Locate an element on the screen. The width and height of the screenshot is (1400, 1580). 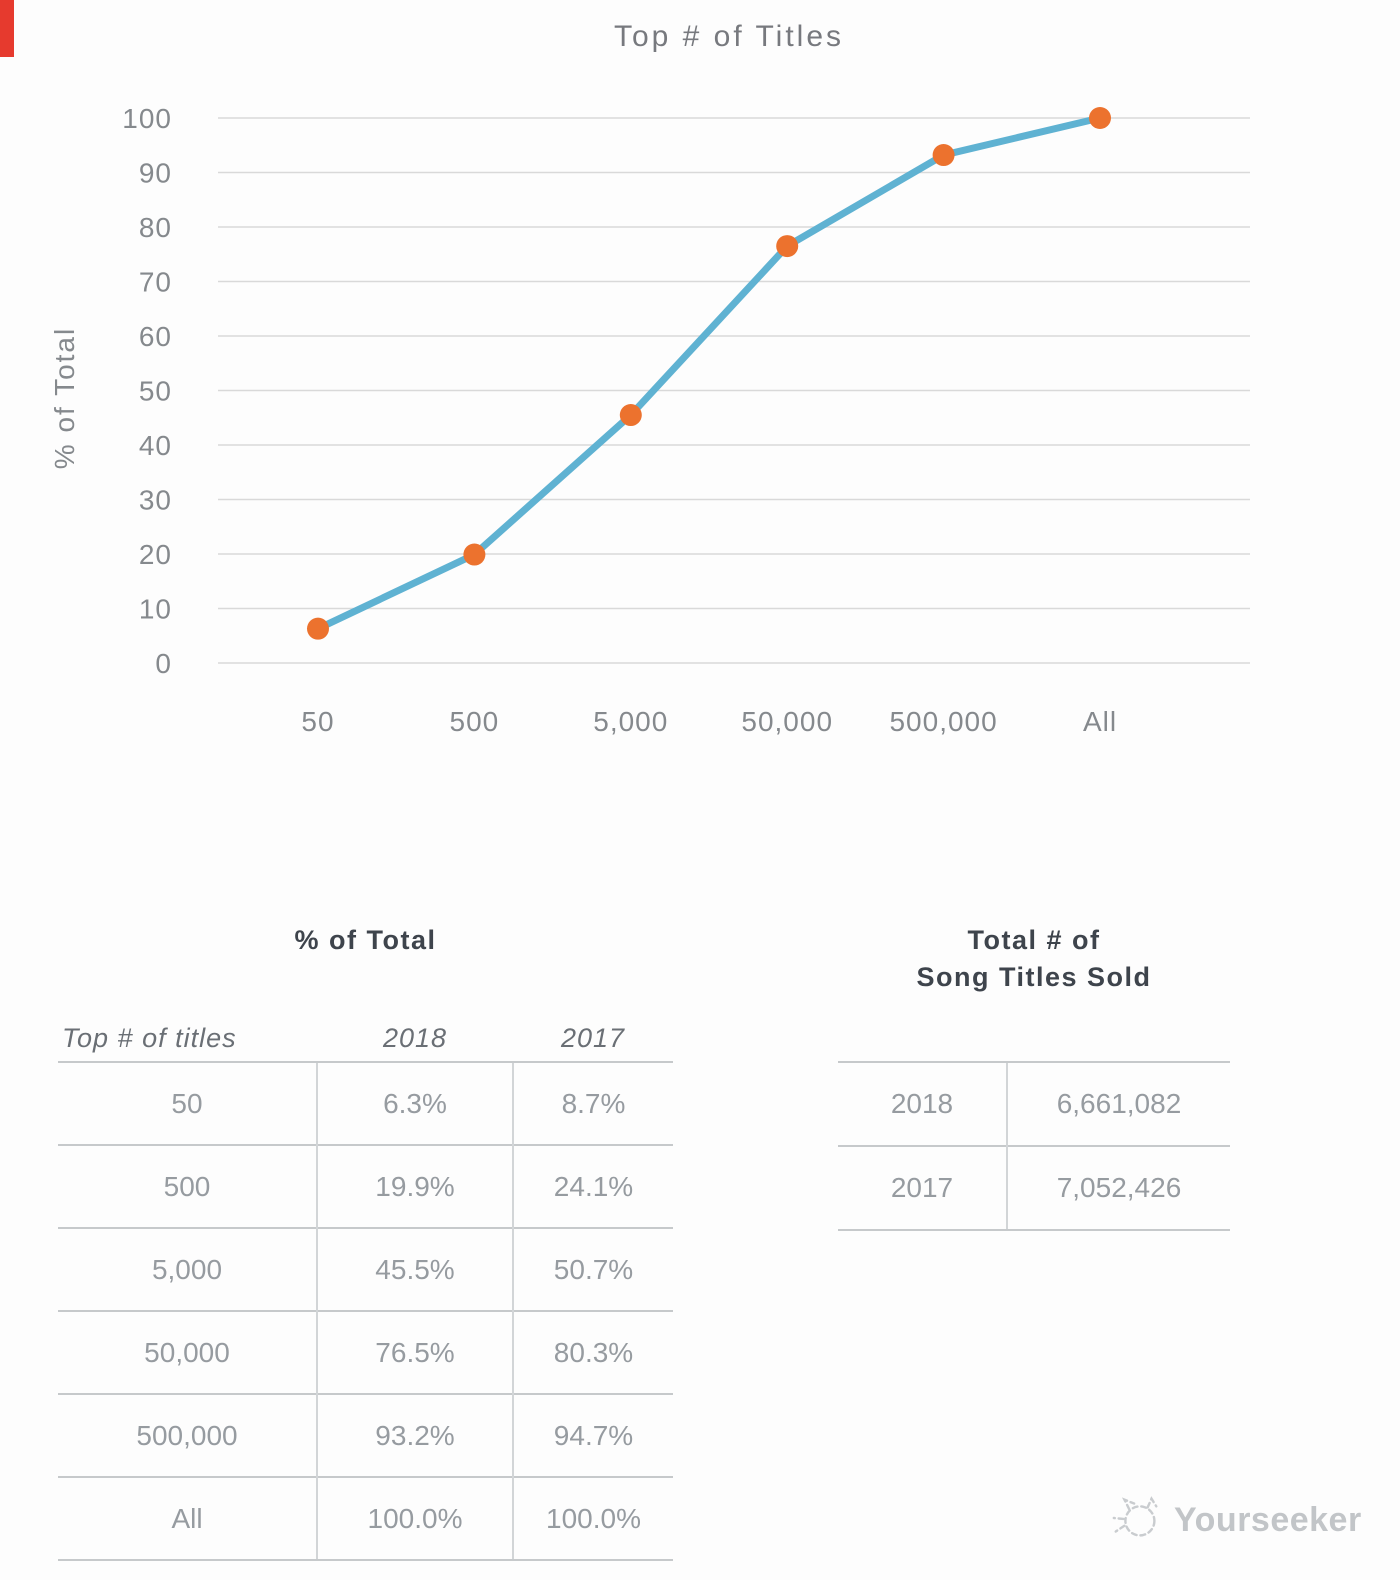
y-tick-label: 40 is located at coordinates (155, 445).